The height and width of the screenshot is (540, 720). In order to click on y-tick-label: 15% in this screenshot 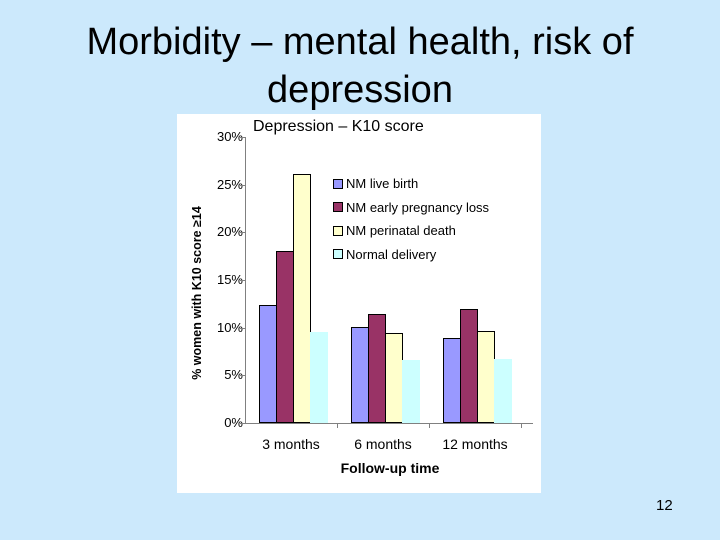, I will do `click(229, 279)`.